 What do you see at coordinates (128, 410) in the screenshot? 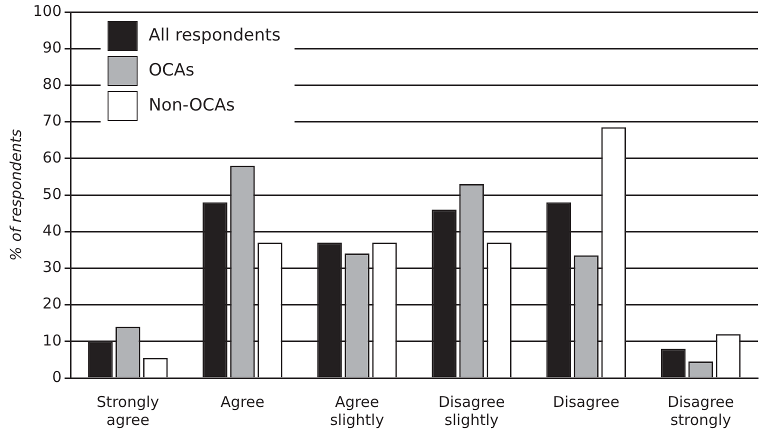
I see `x-tick-label: Strongly agree` at bounding box center [128, 410].